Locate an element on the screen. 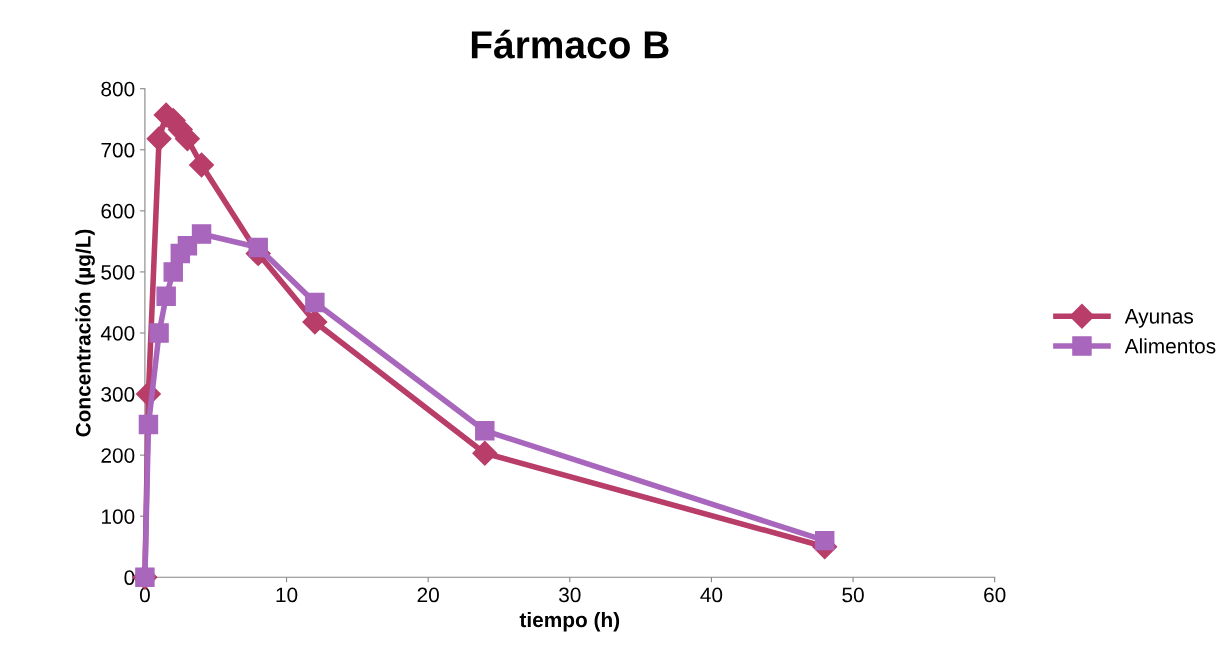  x-axis-title: tiempo (h) is located at coordinates (569, 621).